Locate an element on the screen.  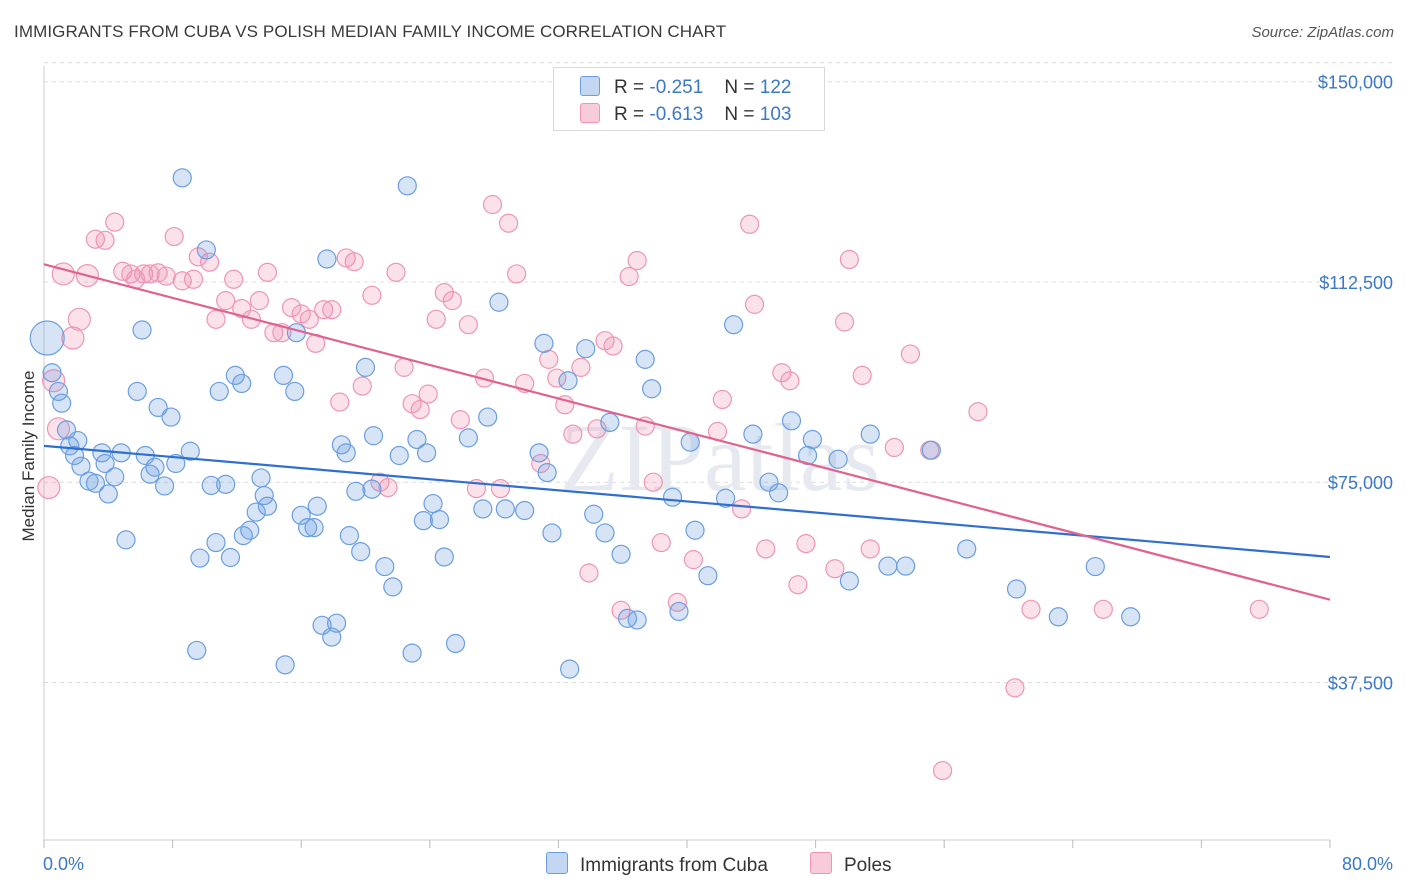
legend-row-poles: R = -0.613 N = 103 is located at coordinates (685, 115).